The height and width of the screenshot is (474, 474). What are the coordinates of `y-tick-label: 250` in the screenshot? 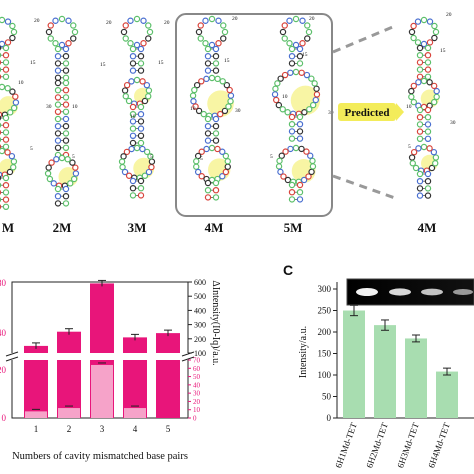 It's located at (325, 311).